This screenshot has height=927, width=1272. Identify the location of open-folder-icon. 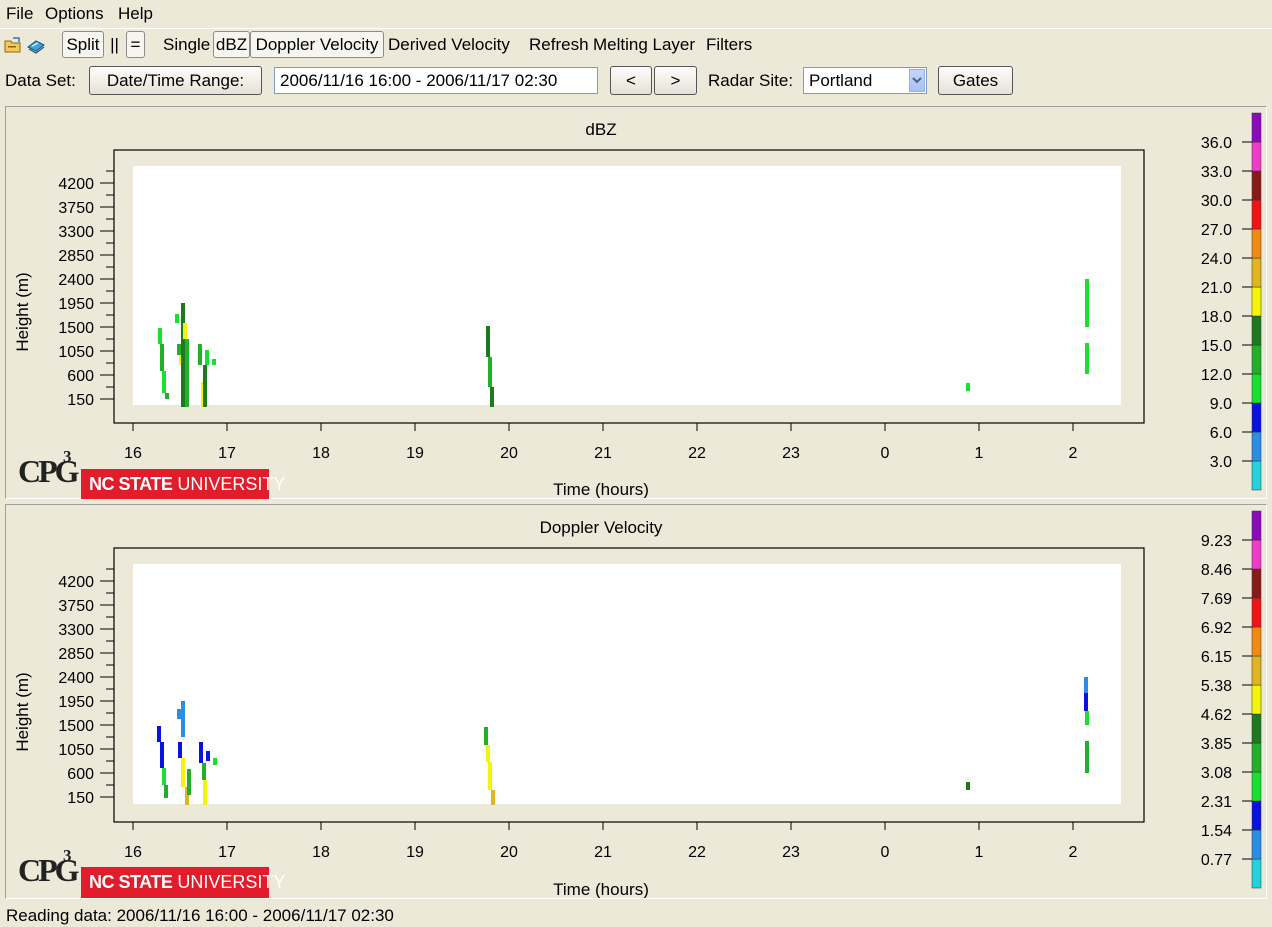
(13, 45).